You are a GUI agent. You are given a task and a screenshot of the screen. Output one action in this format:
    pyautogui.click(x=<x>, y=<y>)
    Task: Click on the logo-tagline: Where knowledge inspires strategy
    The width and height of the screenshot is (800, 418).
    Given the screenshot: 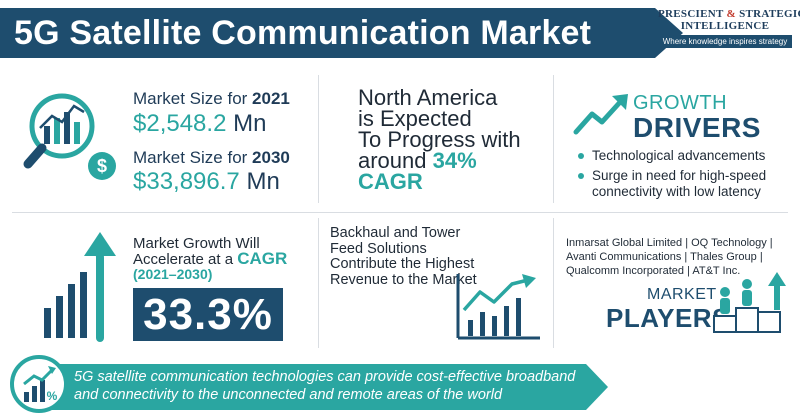 What is the action you would take?
    pyautogui.click(x=725, y=41)
    